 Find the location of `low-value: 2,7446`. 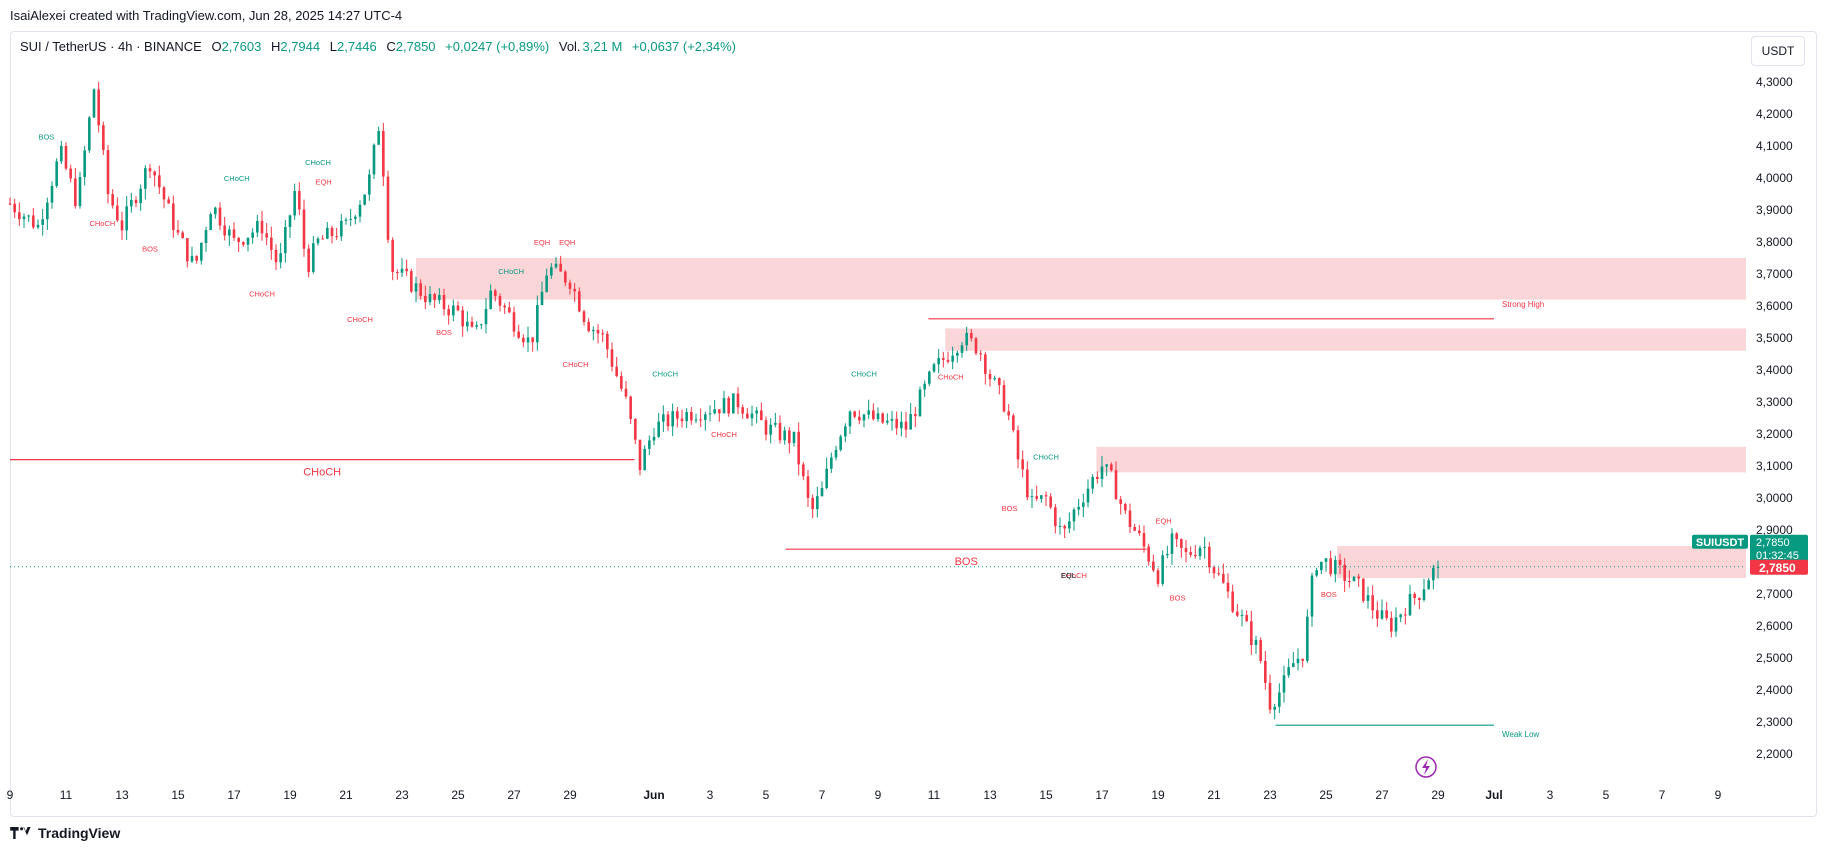

low-value: 2,7446 is located at coordinates (356, 46).